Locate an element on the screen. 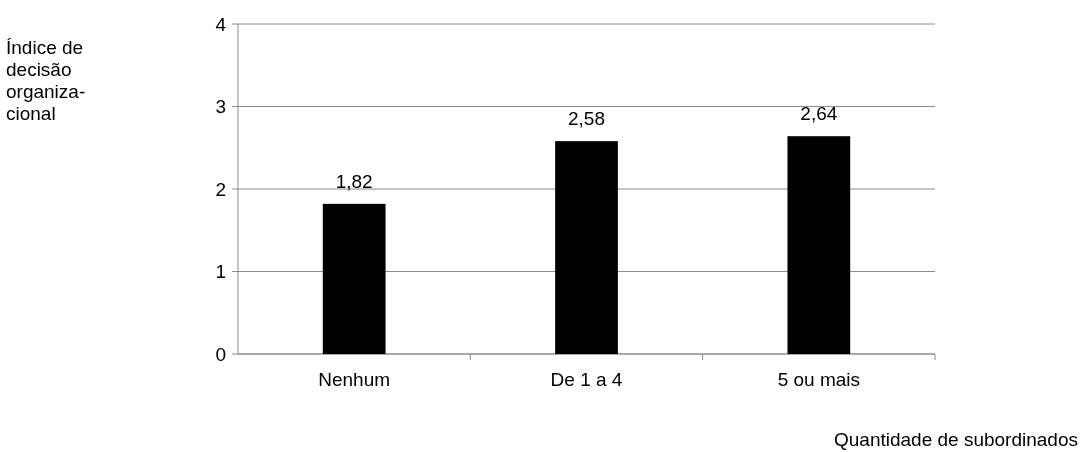 The width and height of the screenshot is (1083, 452). x-tick-label: Nenhum is located at coordinates (354, 379).